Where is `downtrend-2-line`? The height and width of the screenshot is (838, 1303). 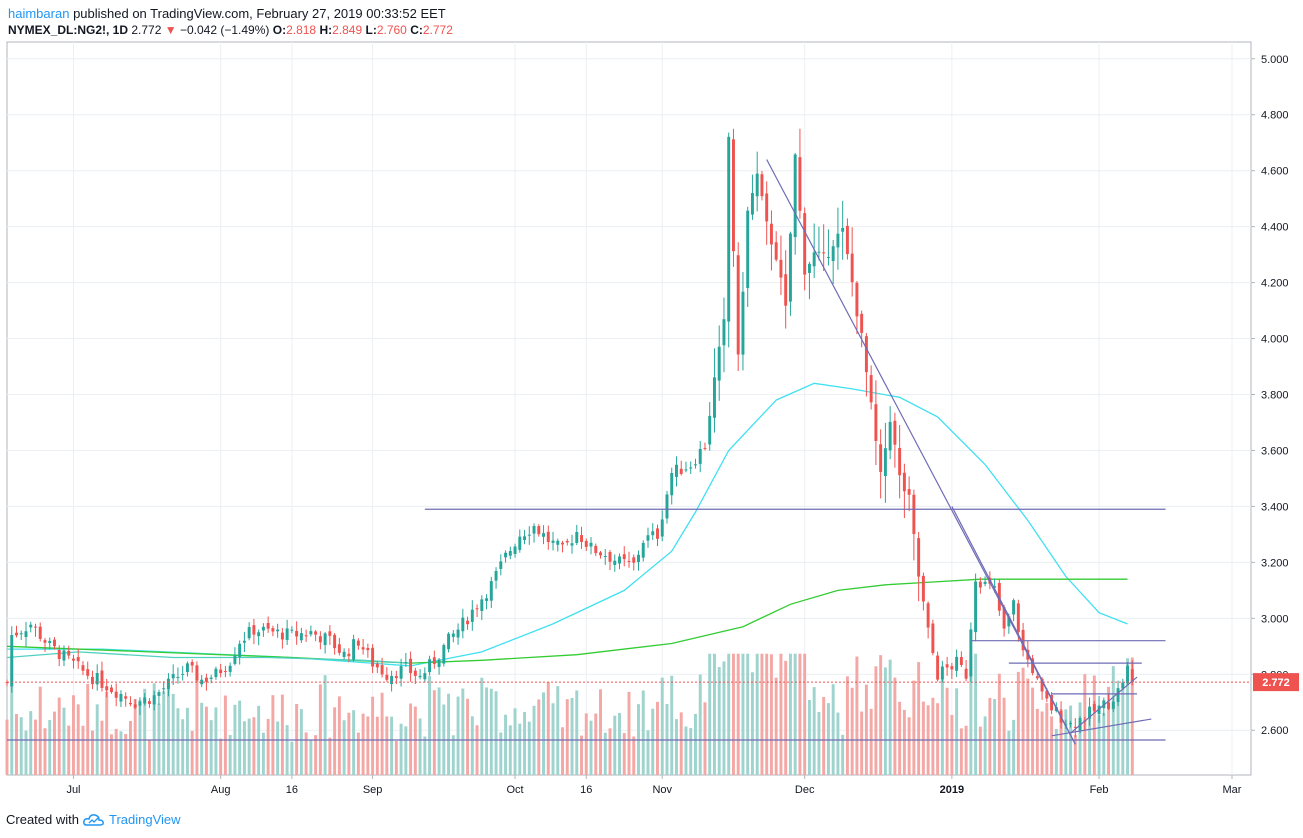 downtrend-2-line is located at coordinates (1013, 625).